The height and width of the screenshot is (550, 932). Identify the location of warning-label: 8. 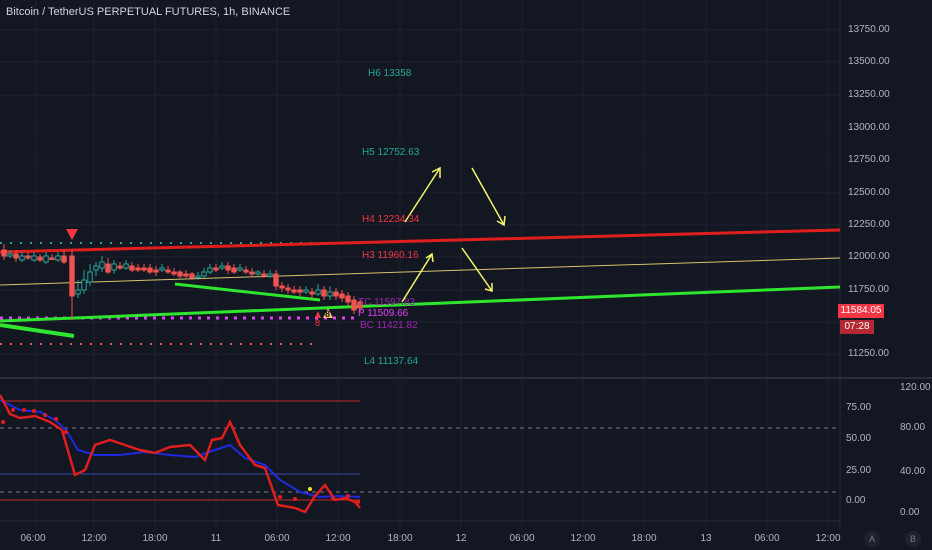
(328, 314).